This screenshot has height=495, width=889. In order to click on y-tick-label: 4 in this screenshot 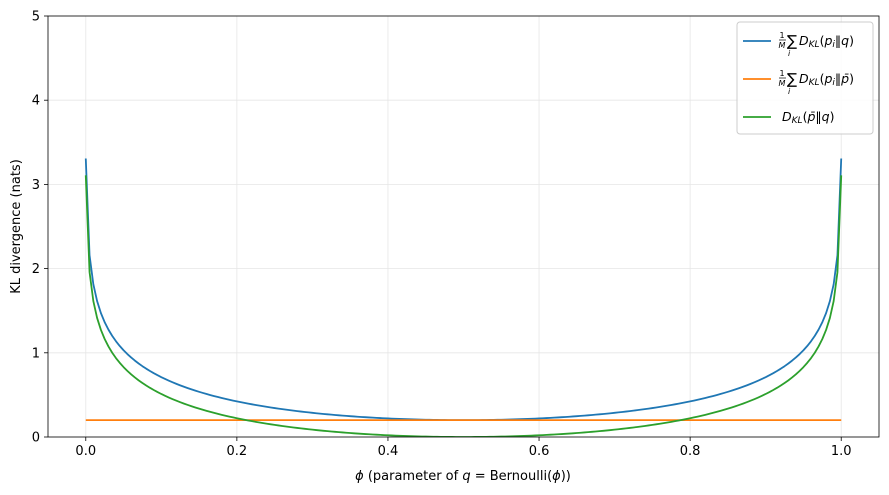, I will do `click(36, 101)`.